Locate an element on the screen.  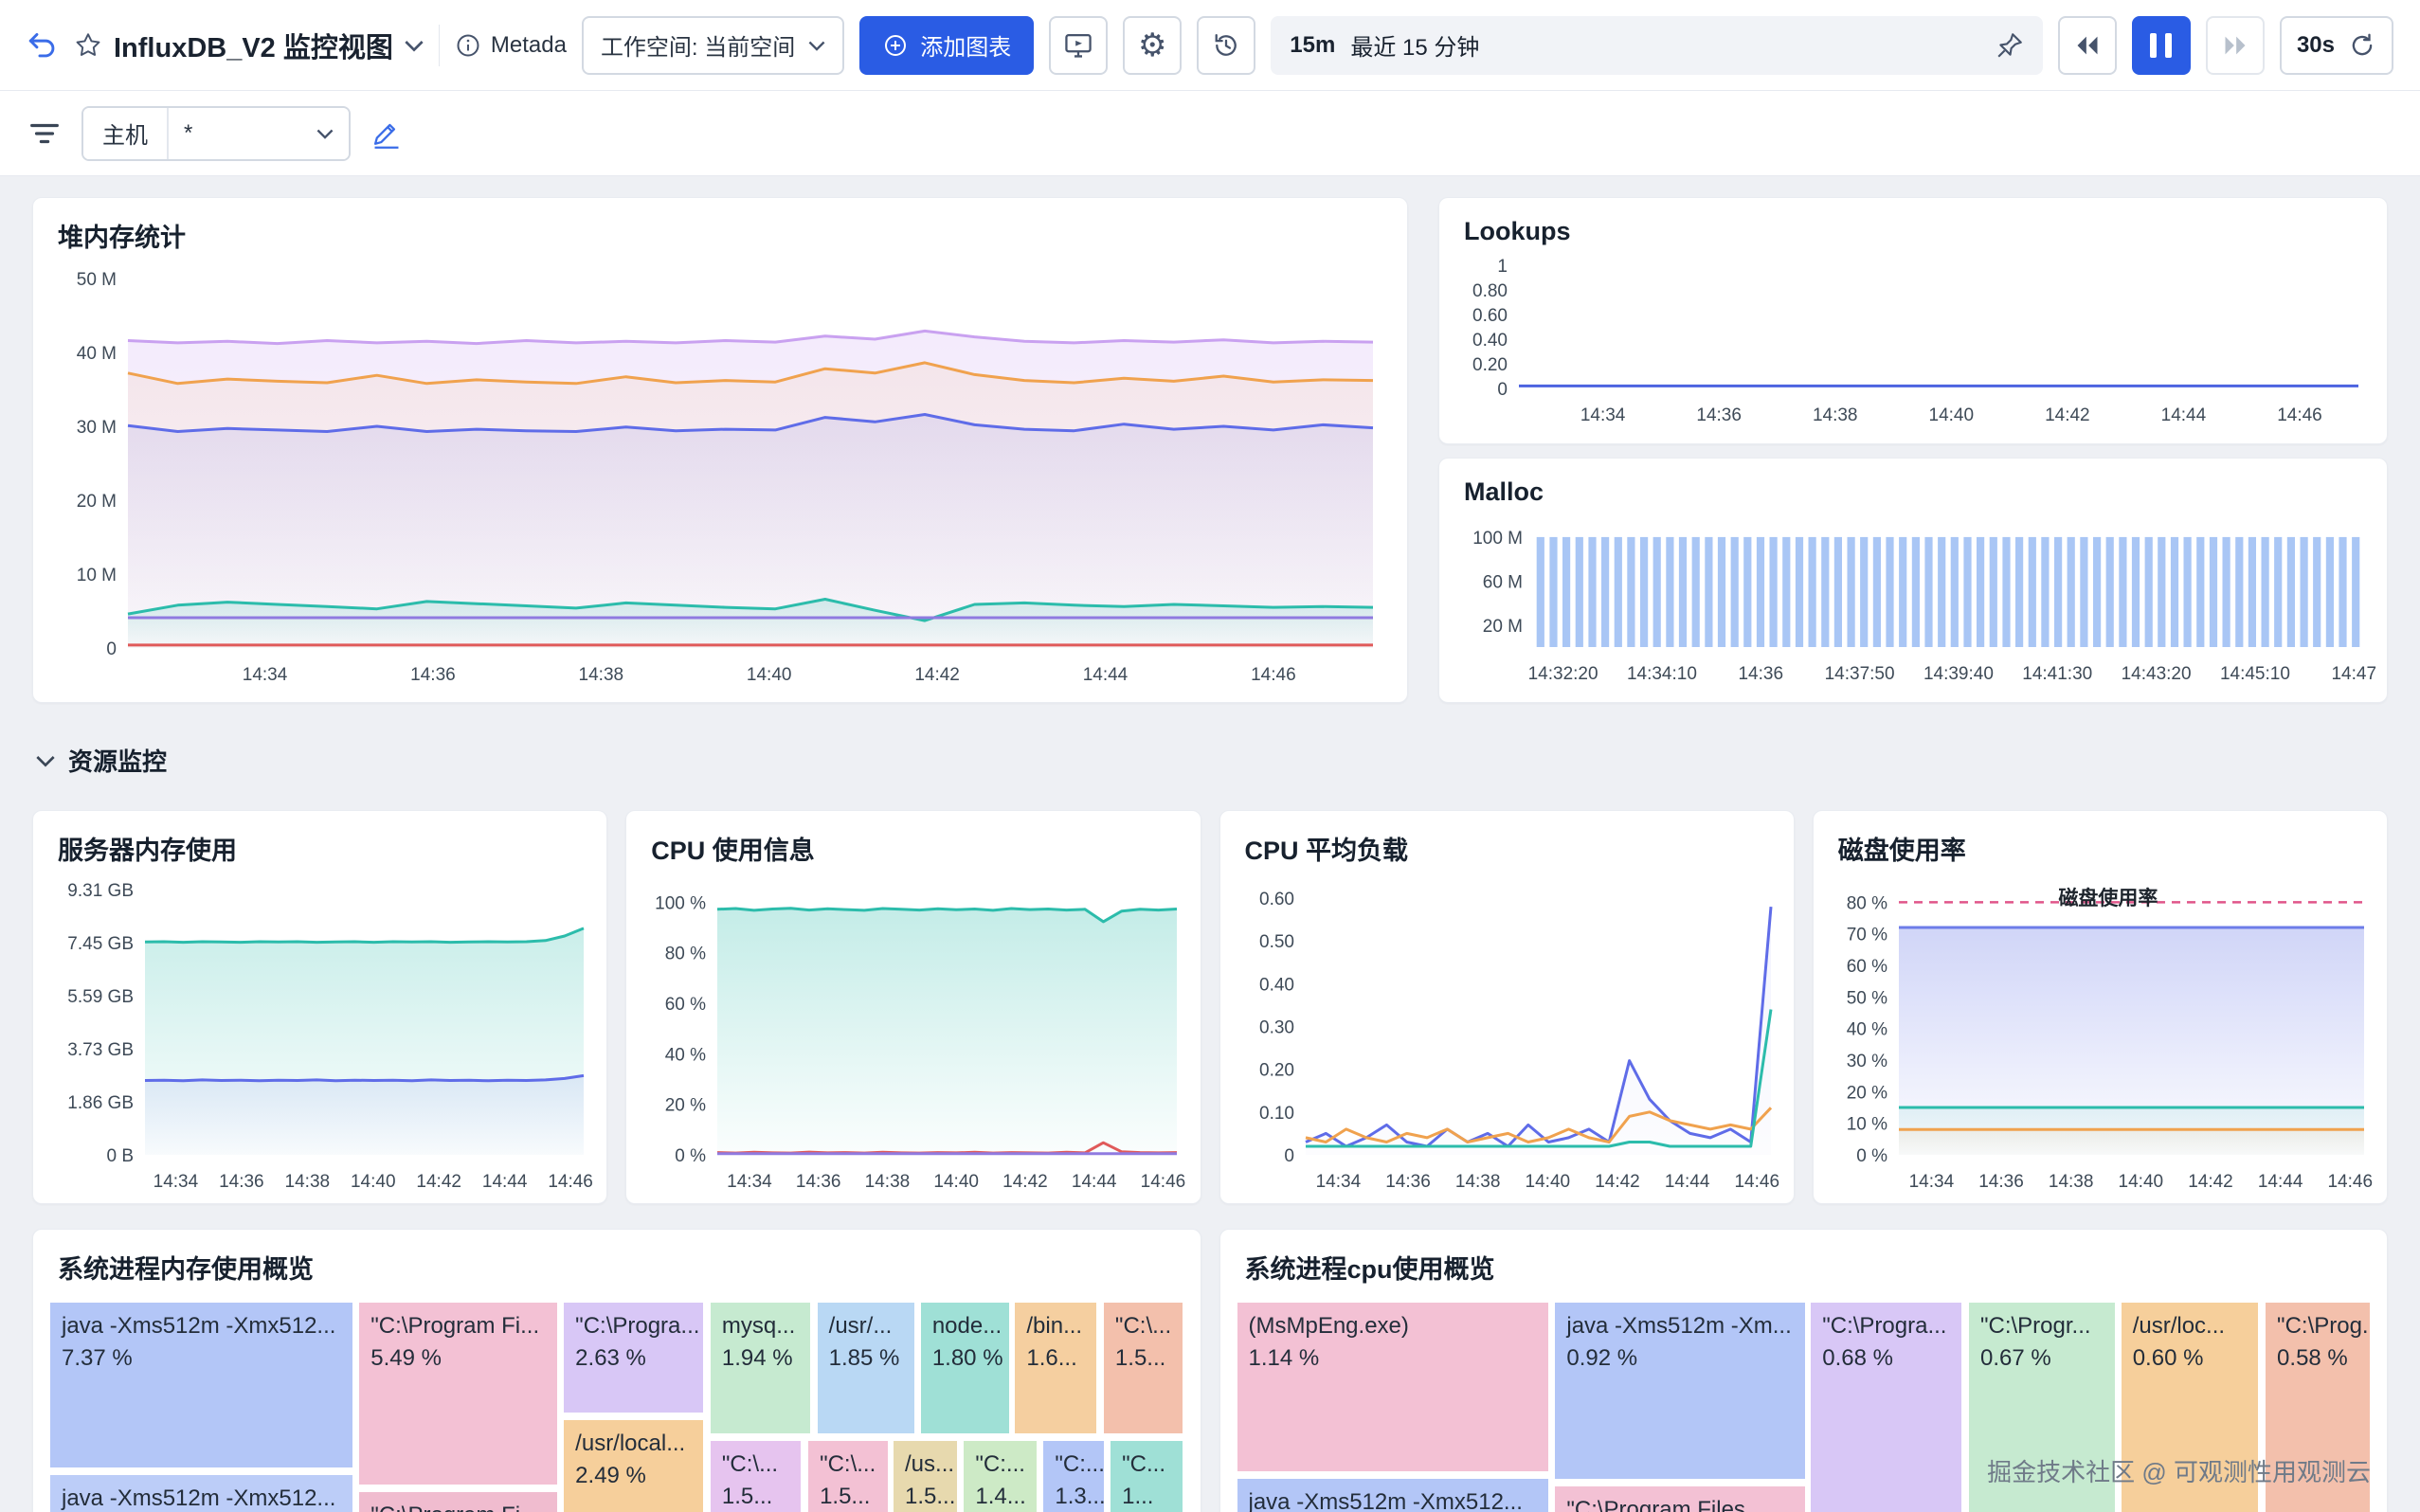
tv-mode-button is located at coordinates (1079, 45).